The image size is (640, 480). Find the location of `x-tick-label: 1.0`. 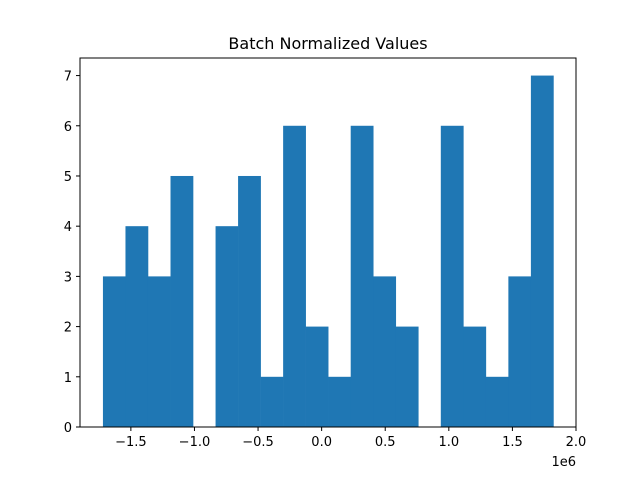

x-tick-label: 1.0 is located at coordinates (448, 442).